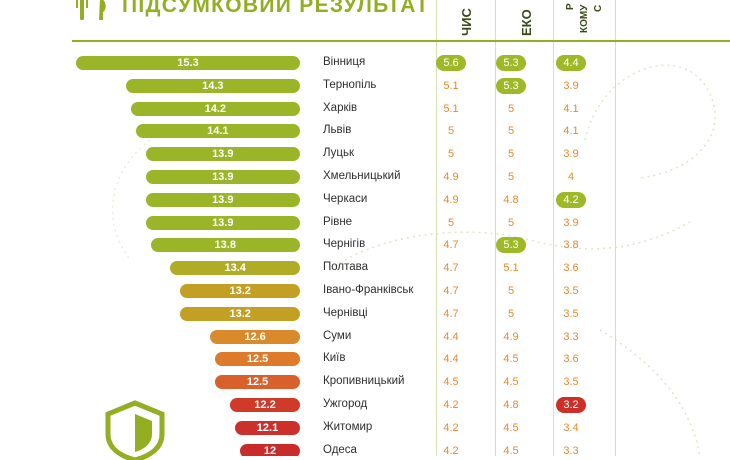  Describe the element at coordinates (212, 85) in the screenshot. I see `score-bar: 14.3` at that location.